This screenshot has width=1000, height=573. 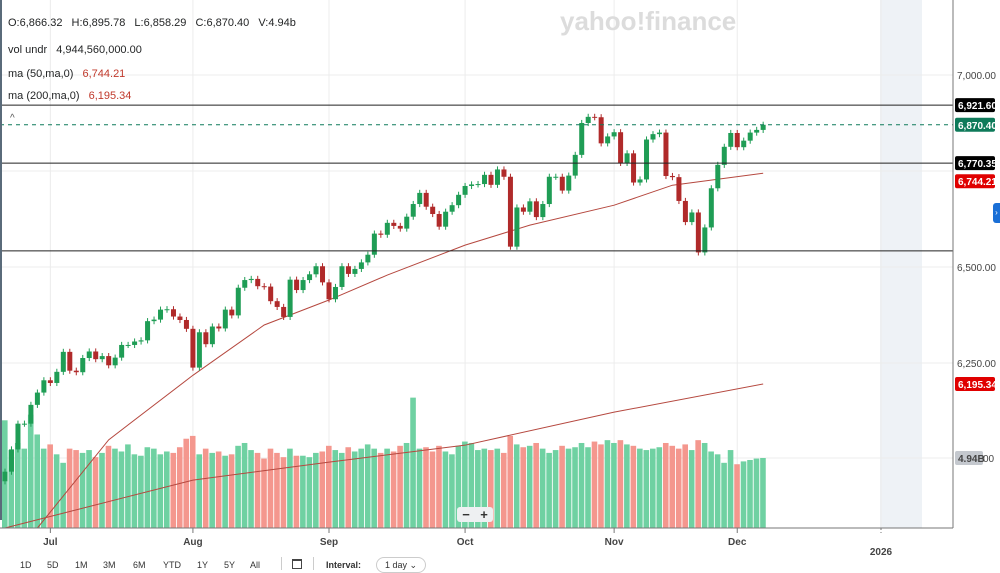 I want to click on ma200-label: ma (200,ma,0), so click(x=44, y=96).